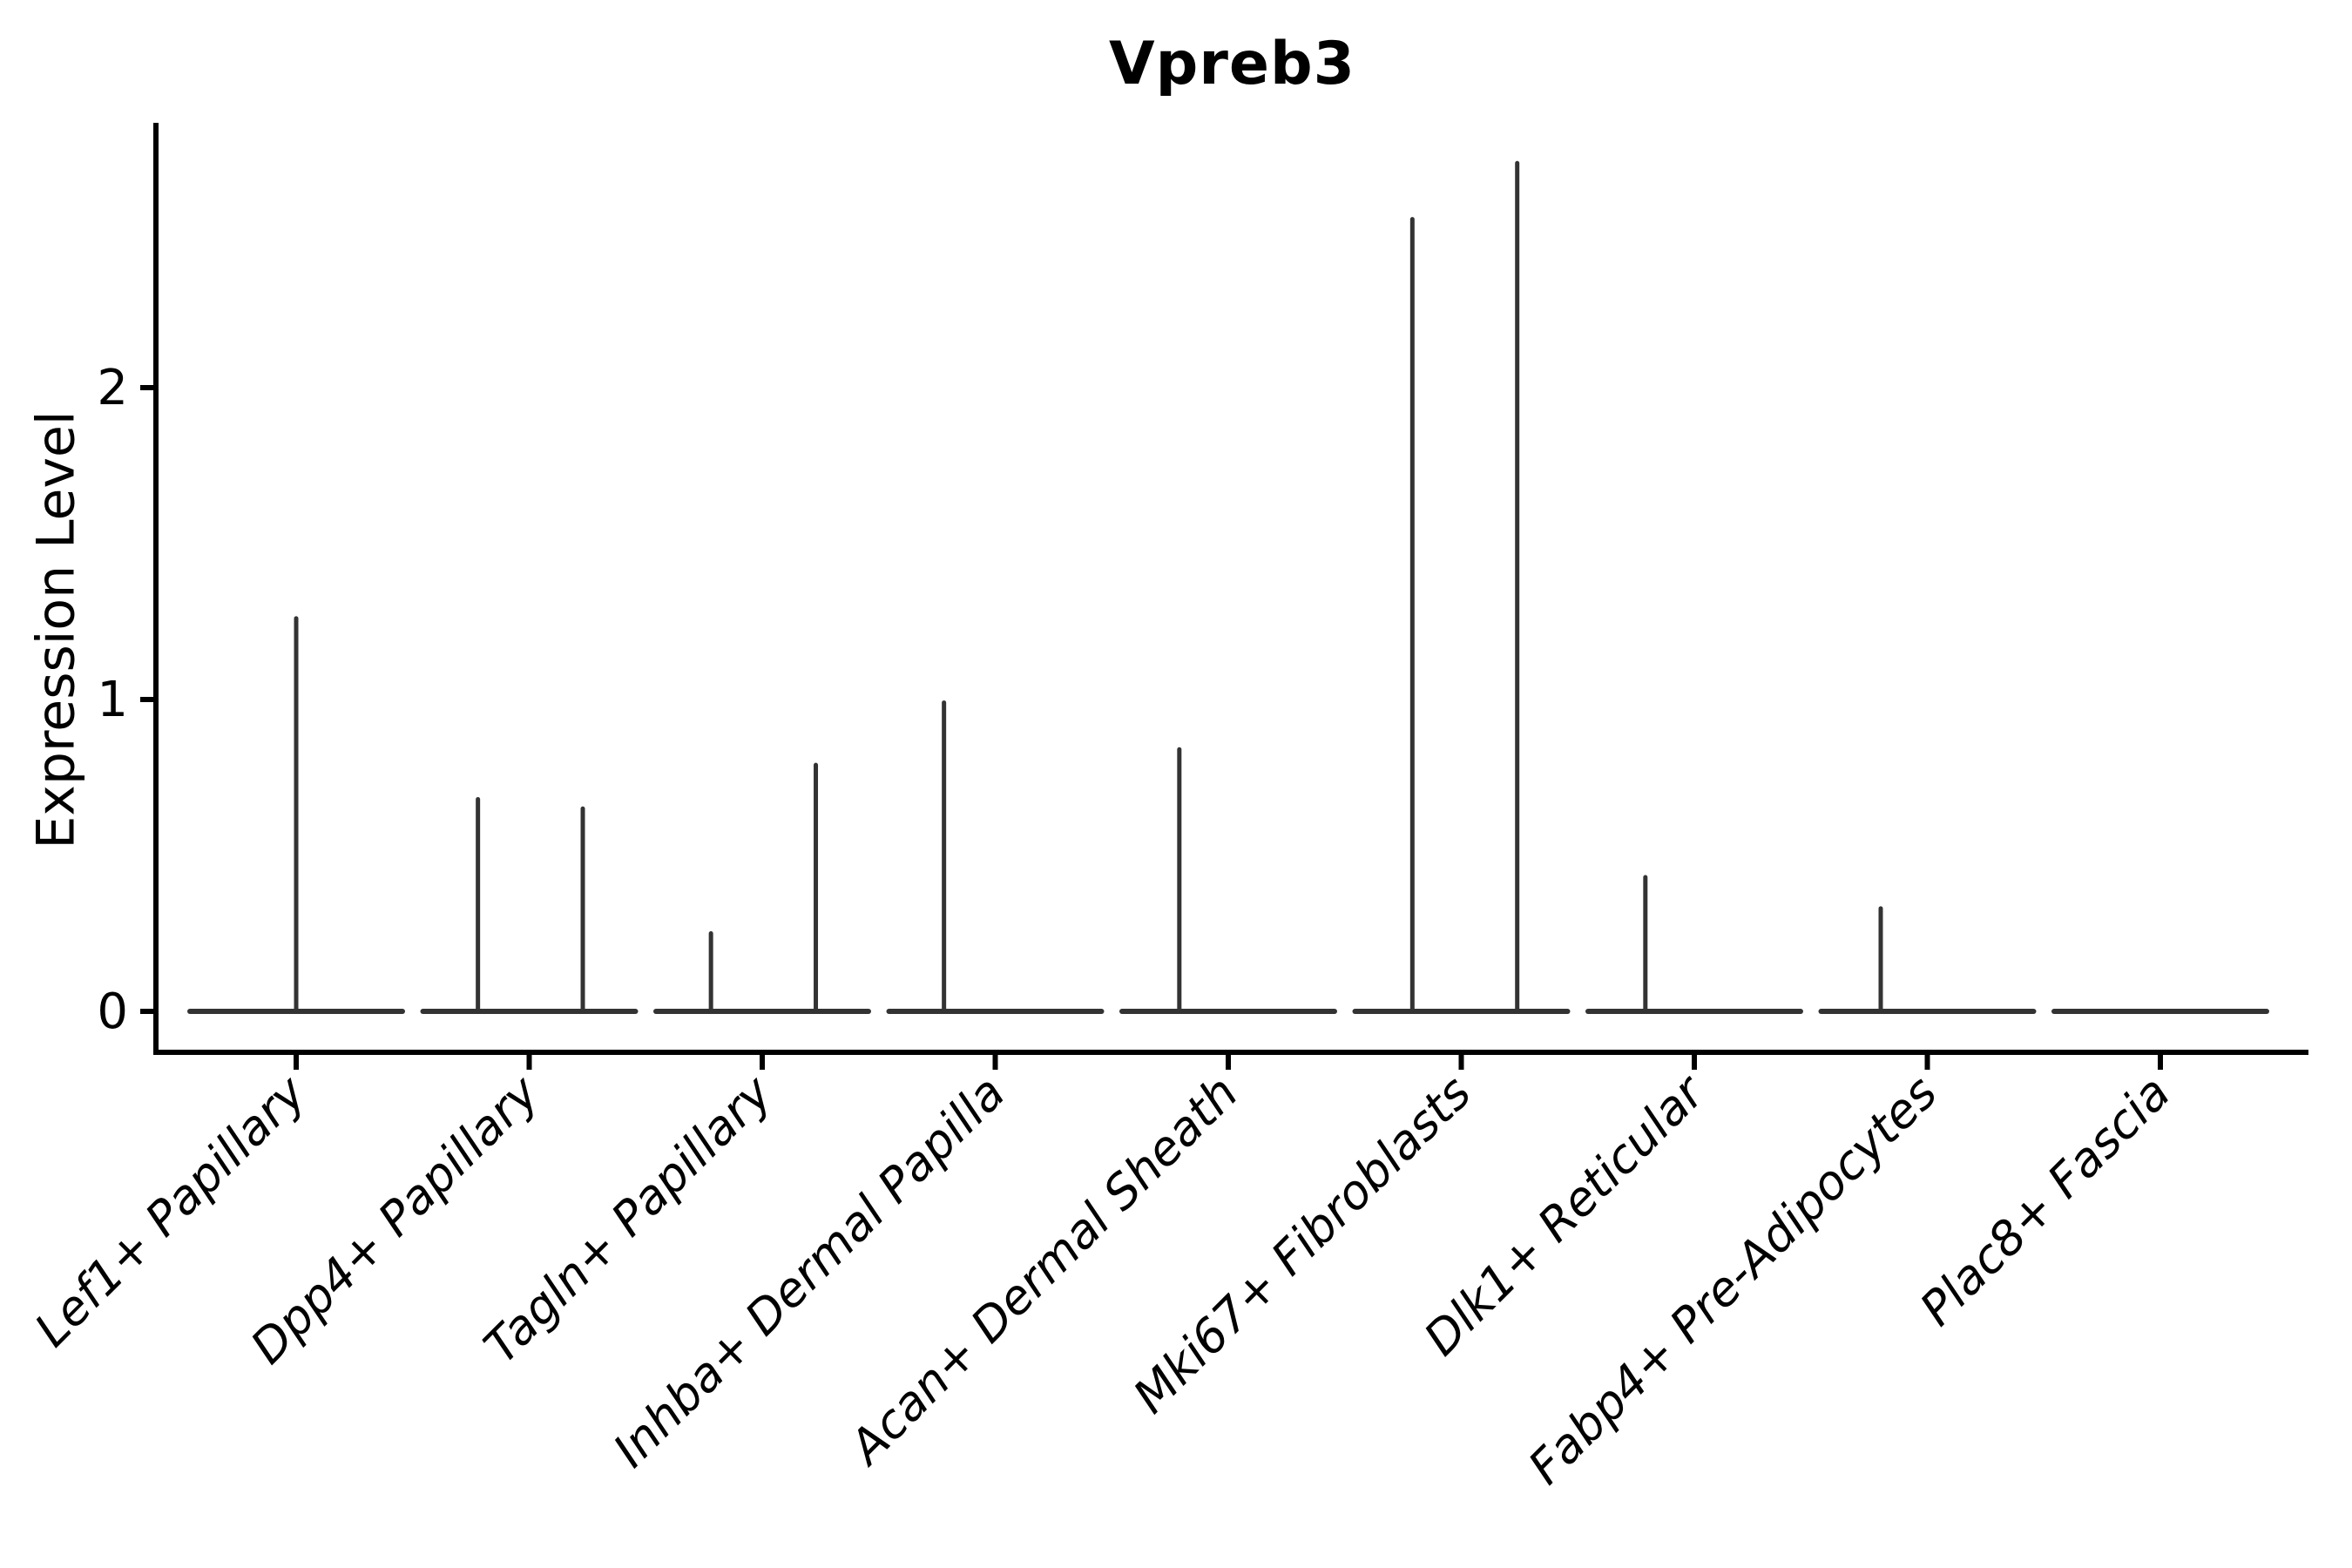 The height and width of the screenshot is (1568, 2352). What do you see at coordinates (2044, 1201) in the screenshot?
I see `x-tick-label: Plac8+ Fascia` at bounding box center [2044, 1201].